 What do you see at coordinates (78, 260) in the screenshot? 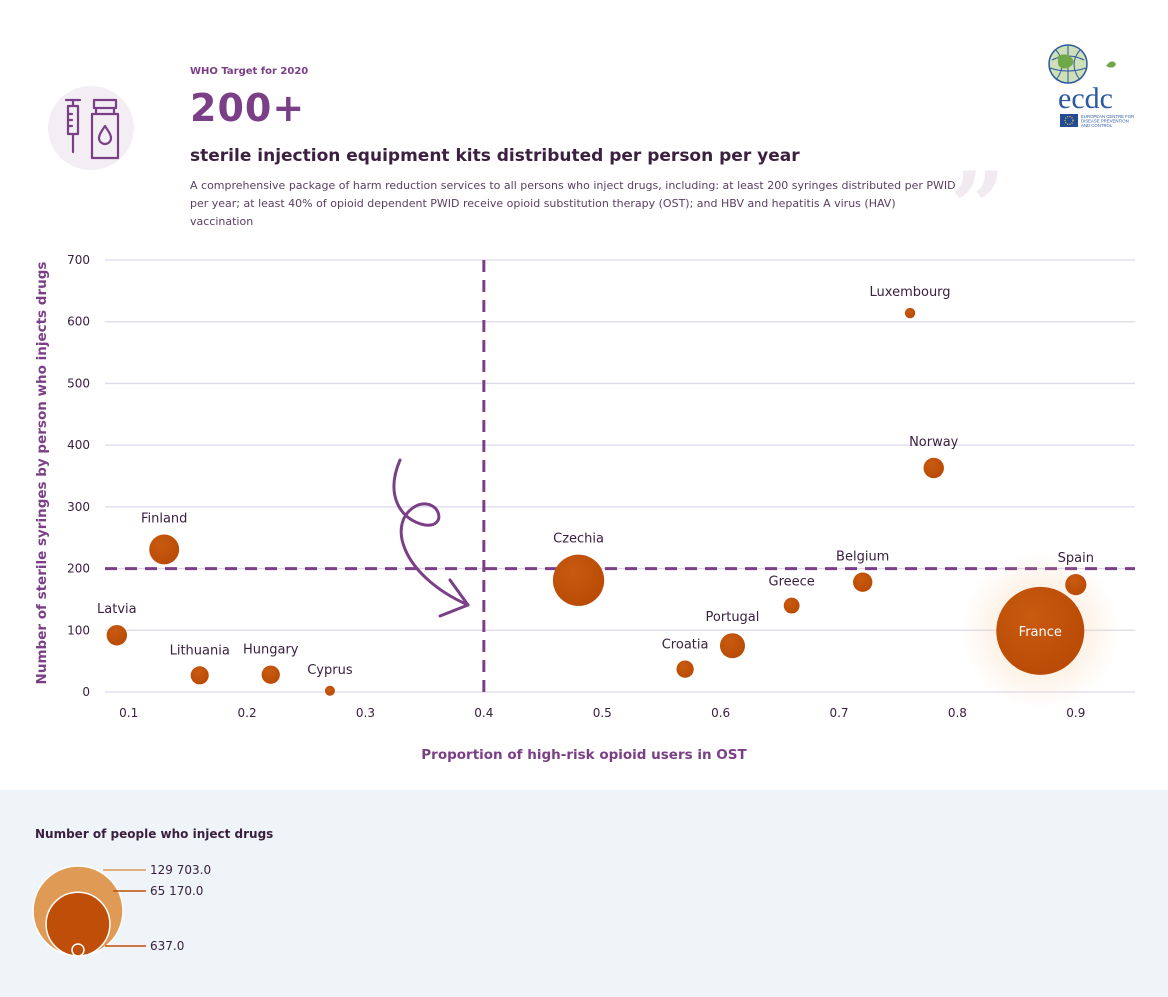
I see `y-tick-label: 700` at bounding box center [78, 260].